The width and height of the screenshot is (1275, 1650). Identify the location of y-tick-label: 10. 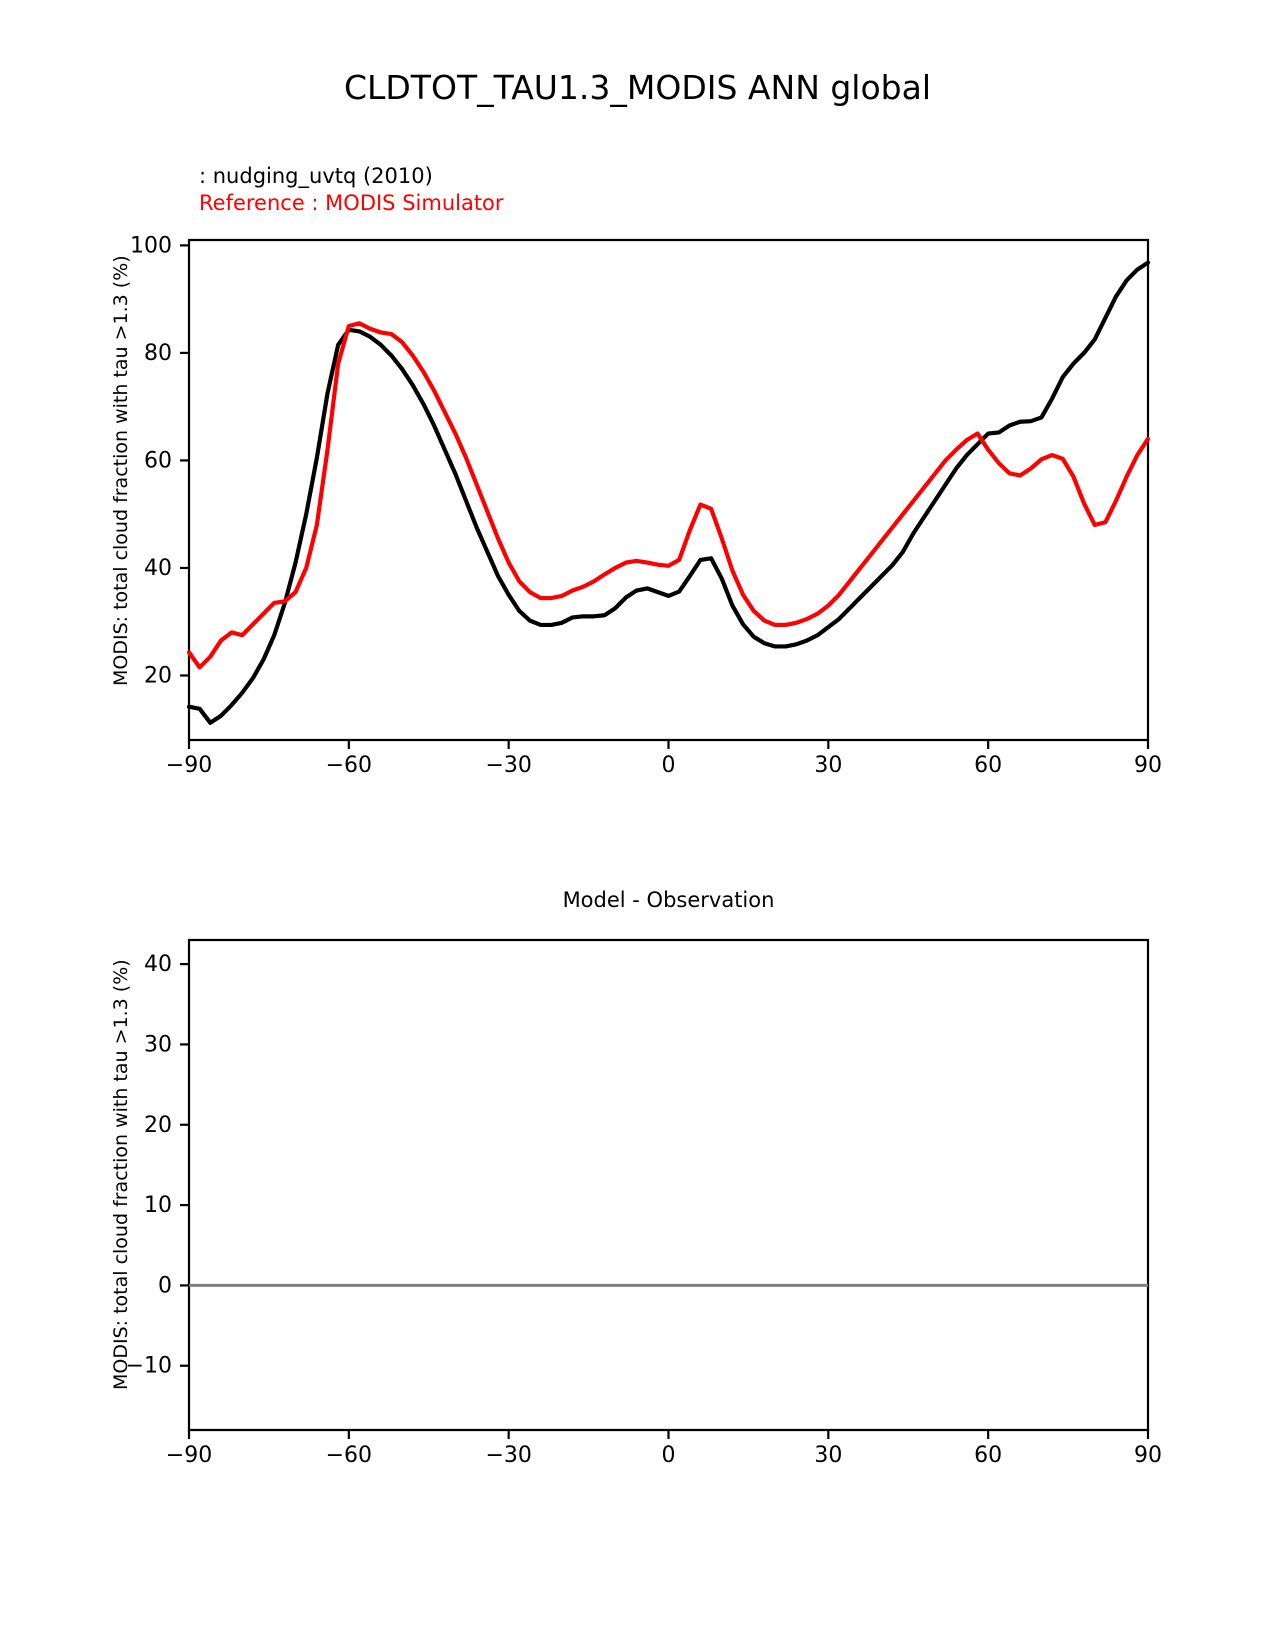
(158, 1205).